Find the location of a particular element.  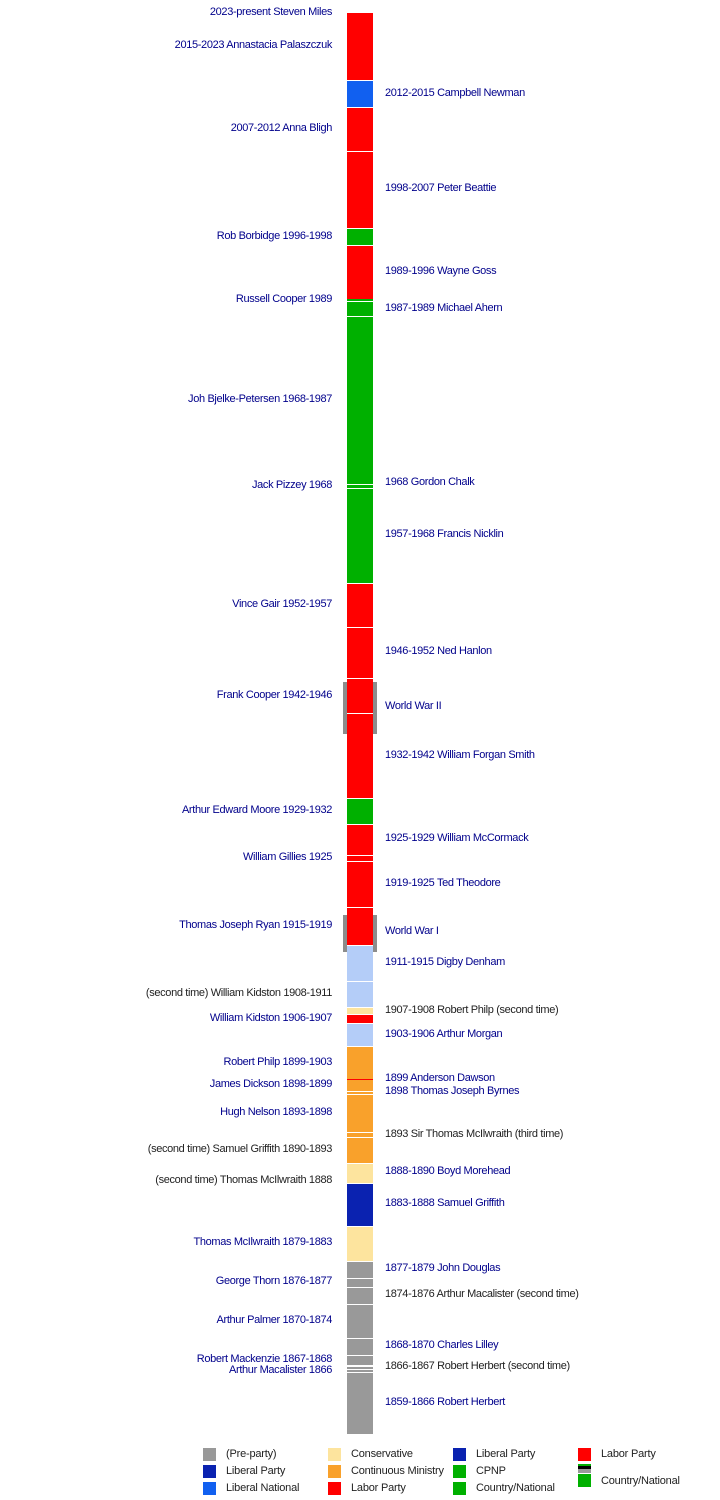

legend-label: Country/National is located at coordinates (515, 1488).